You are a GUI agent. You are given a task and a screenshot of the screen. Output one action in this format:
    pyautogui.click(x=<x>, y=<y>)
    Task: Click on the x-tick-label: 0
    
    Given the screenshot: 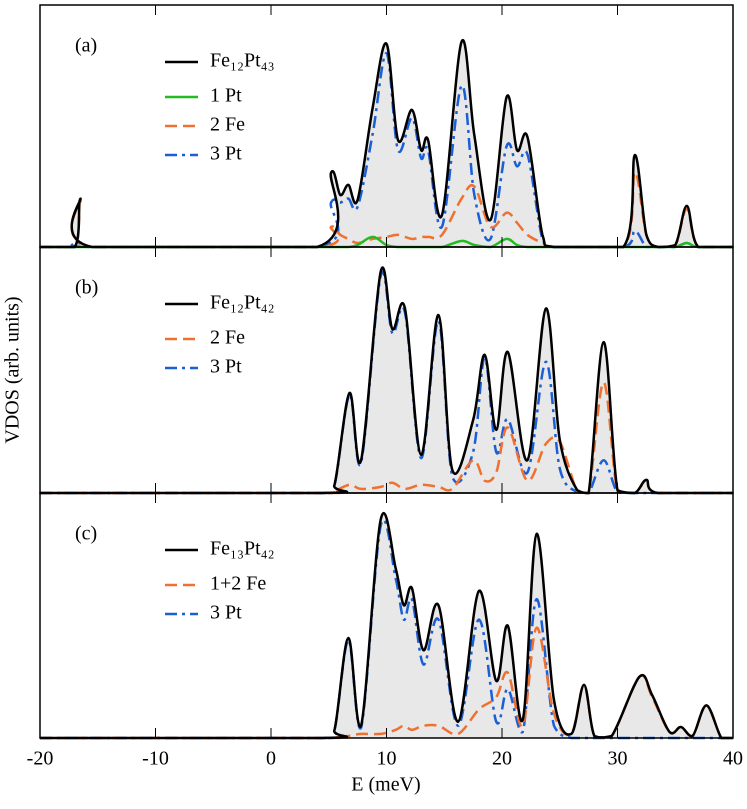 What is the action you would take?
    pyautogui.click(x=271, y=759)
    